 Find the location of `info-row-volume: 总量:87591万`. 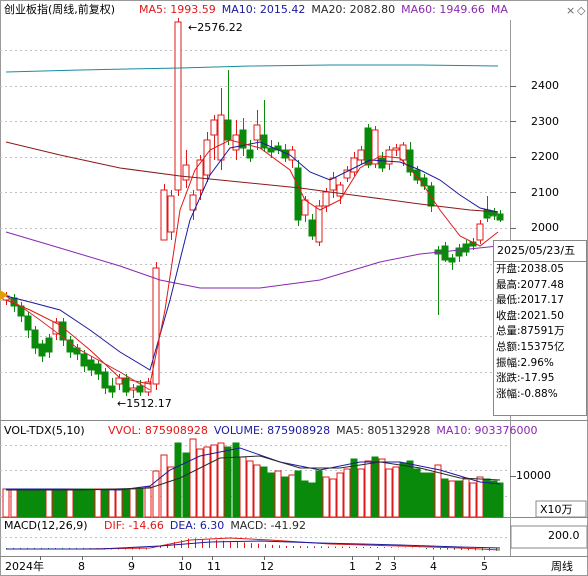

info-row-volume: 总量:87591万 is located at coordinates (530, 331).